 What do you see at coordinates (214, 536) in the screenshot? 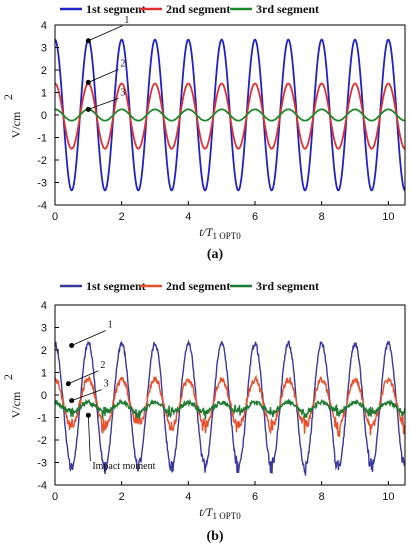
I see `panel-label: (b)` at bounding box center [214, 536].